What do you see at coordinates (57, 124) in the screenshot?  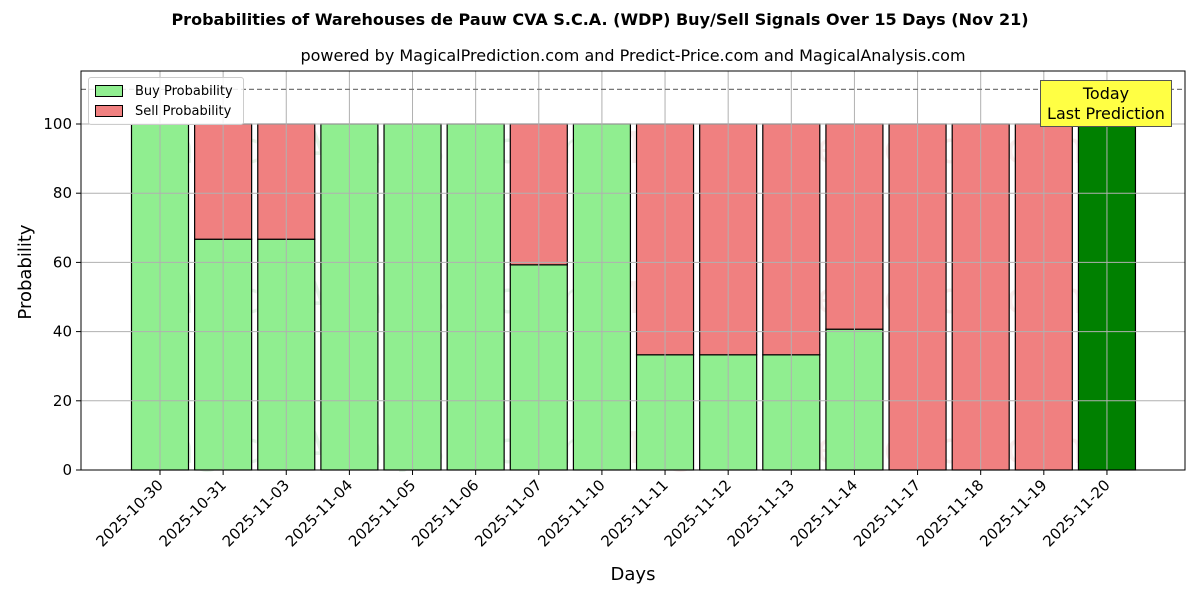 I see `y-tick-label: 100` at bounding box center [57, 124].